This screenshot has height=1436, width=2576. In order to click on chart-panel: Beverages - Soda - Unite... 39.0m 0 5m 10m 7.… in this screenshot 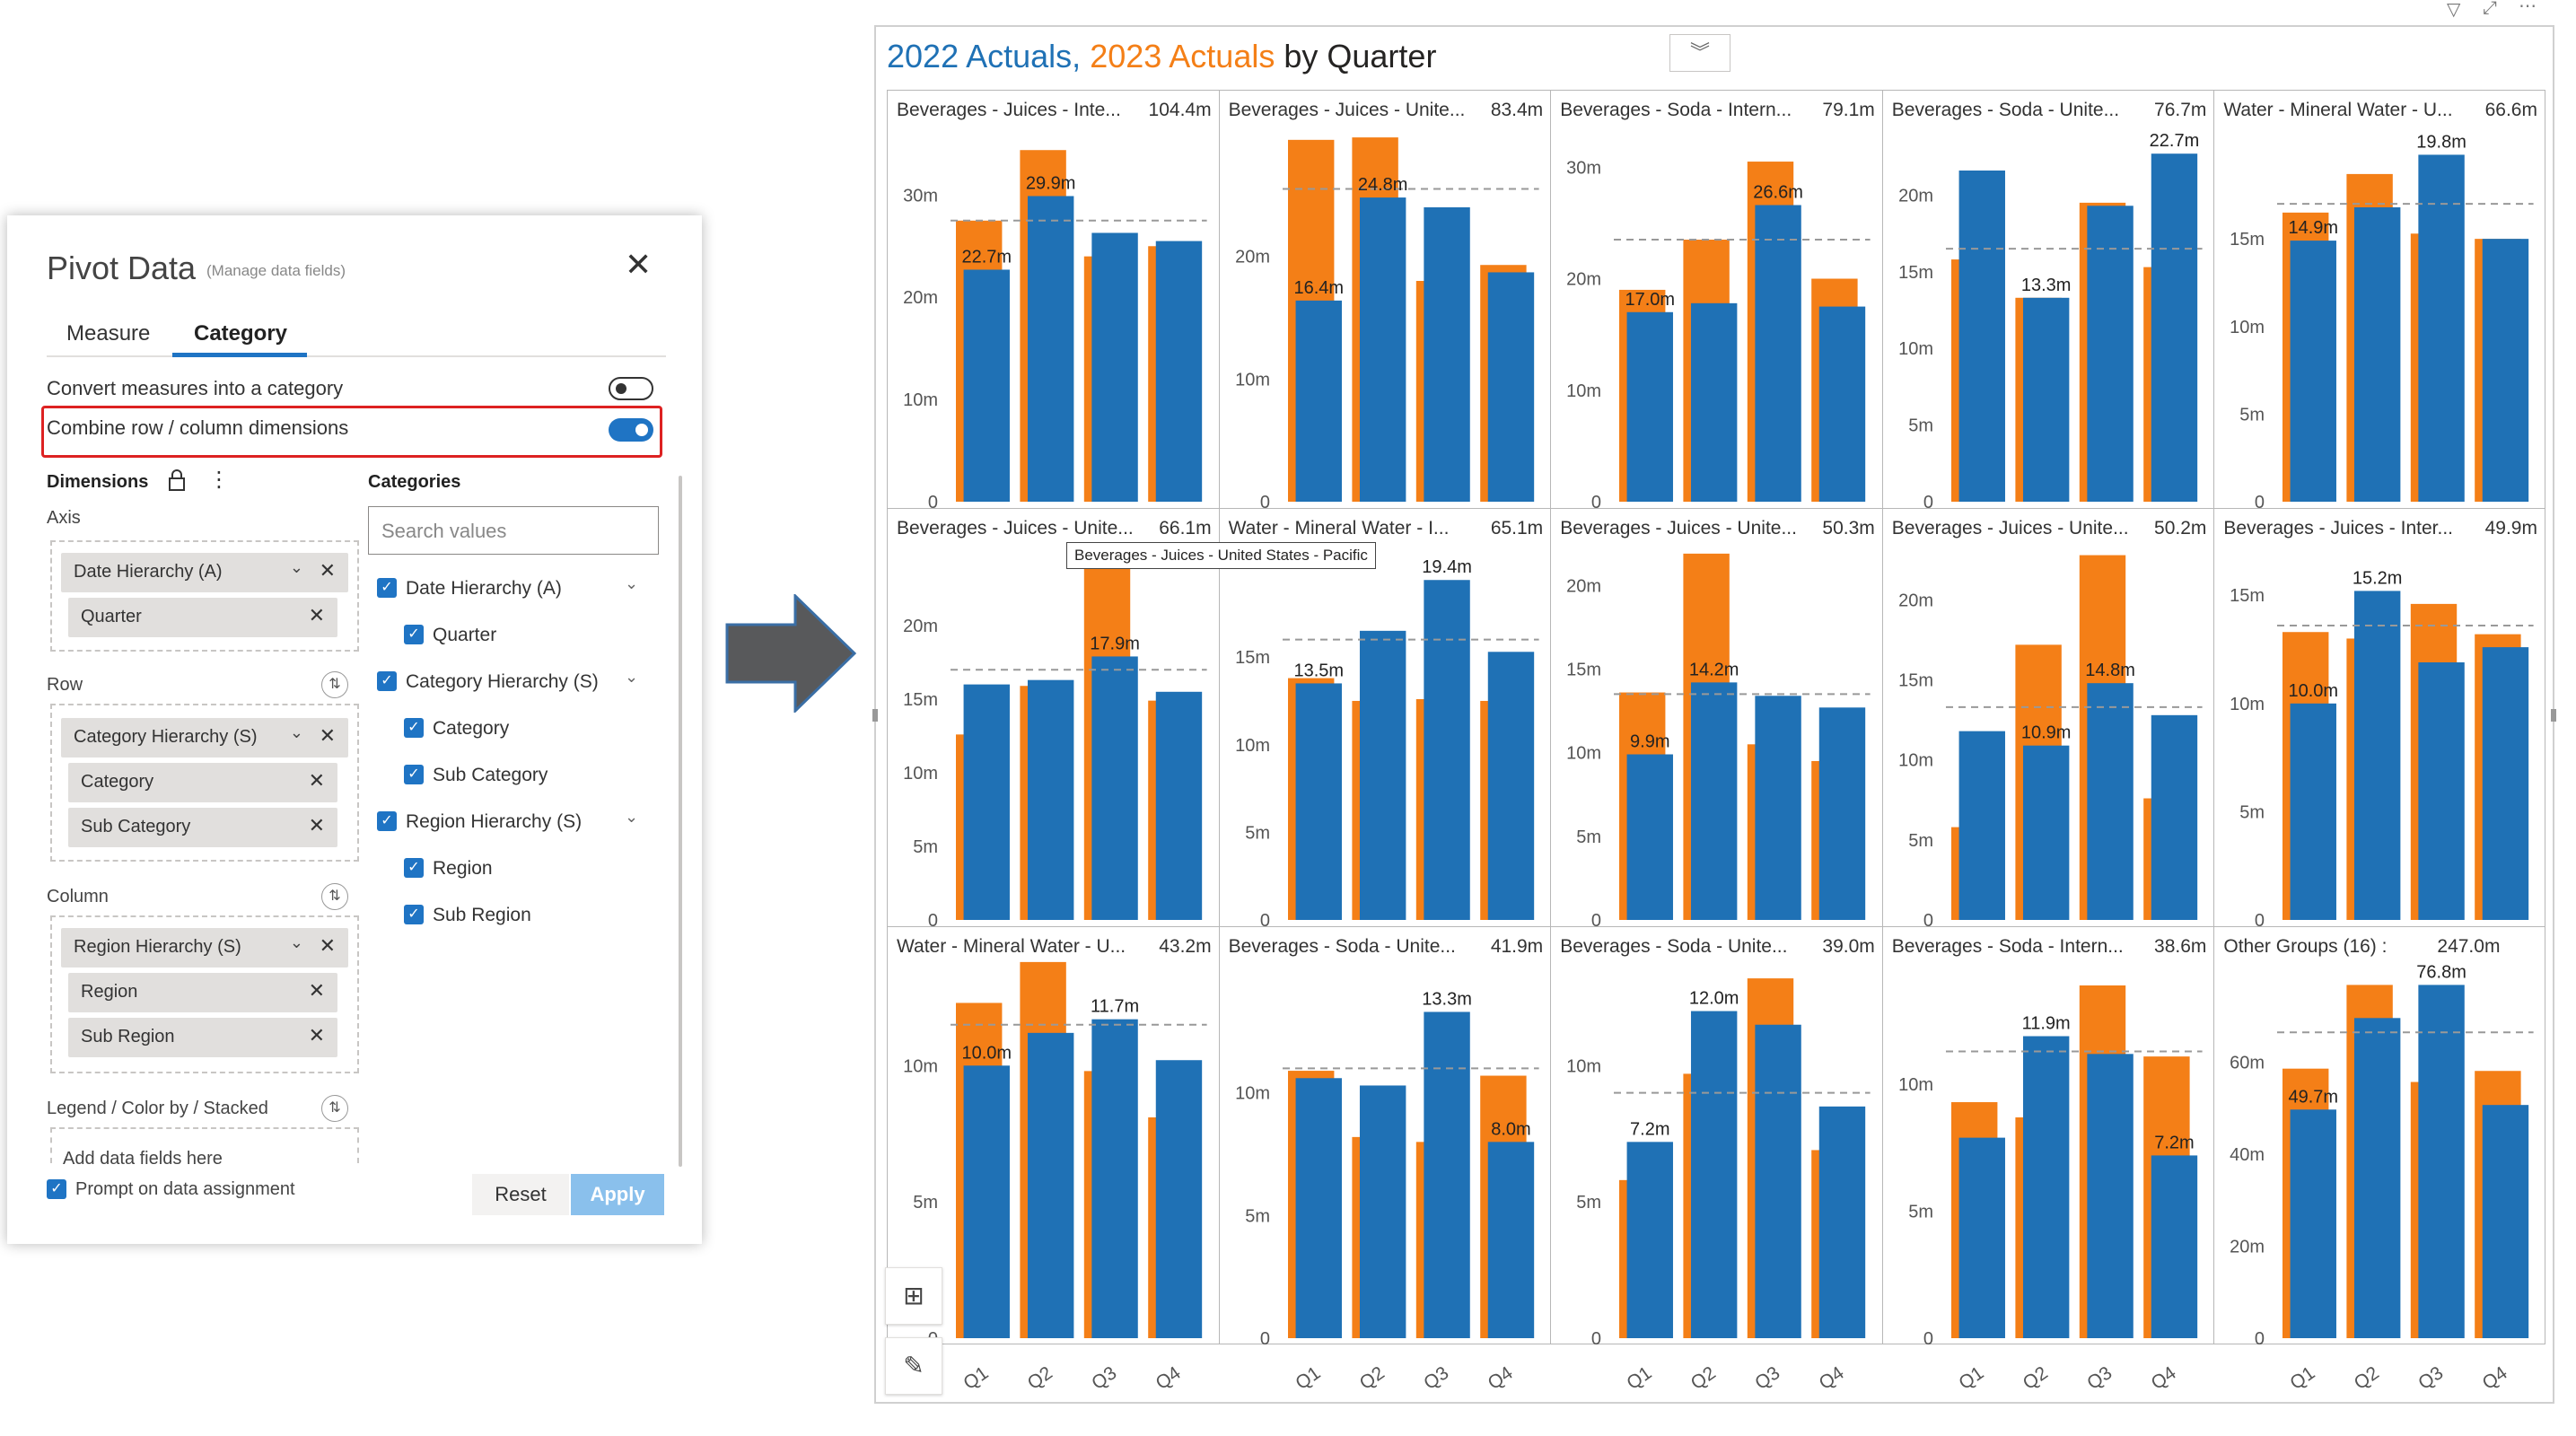, I will do `click(1716, 1160)`.